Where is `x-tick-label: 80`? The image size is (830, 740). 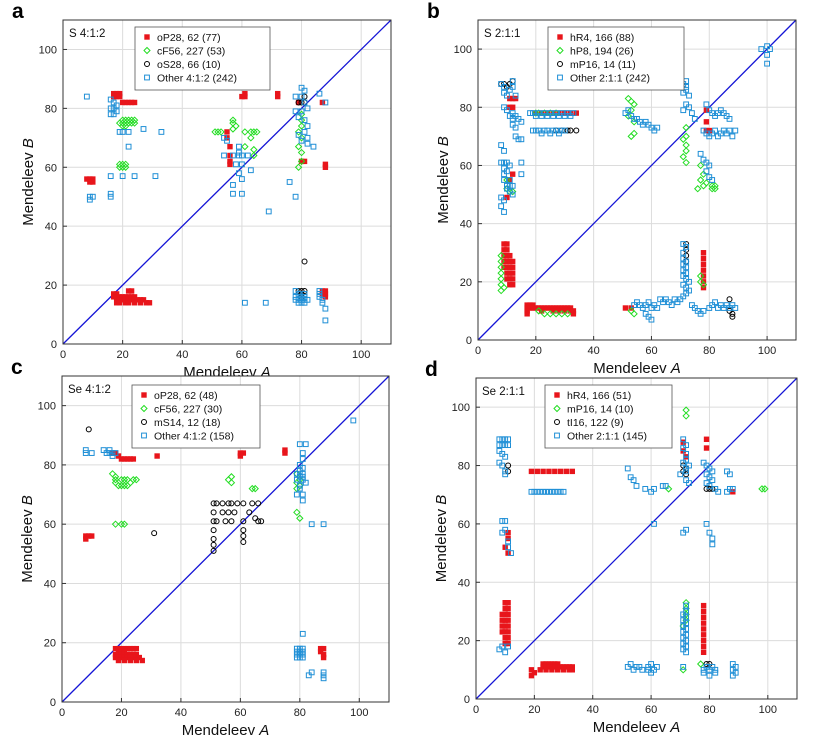
x-tick-label: 80 is located at coordinates (301, 355).